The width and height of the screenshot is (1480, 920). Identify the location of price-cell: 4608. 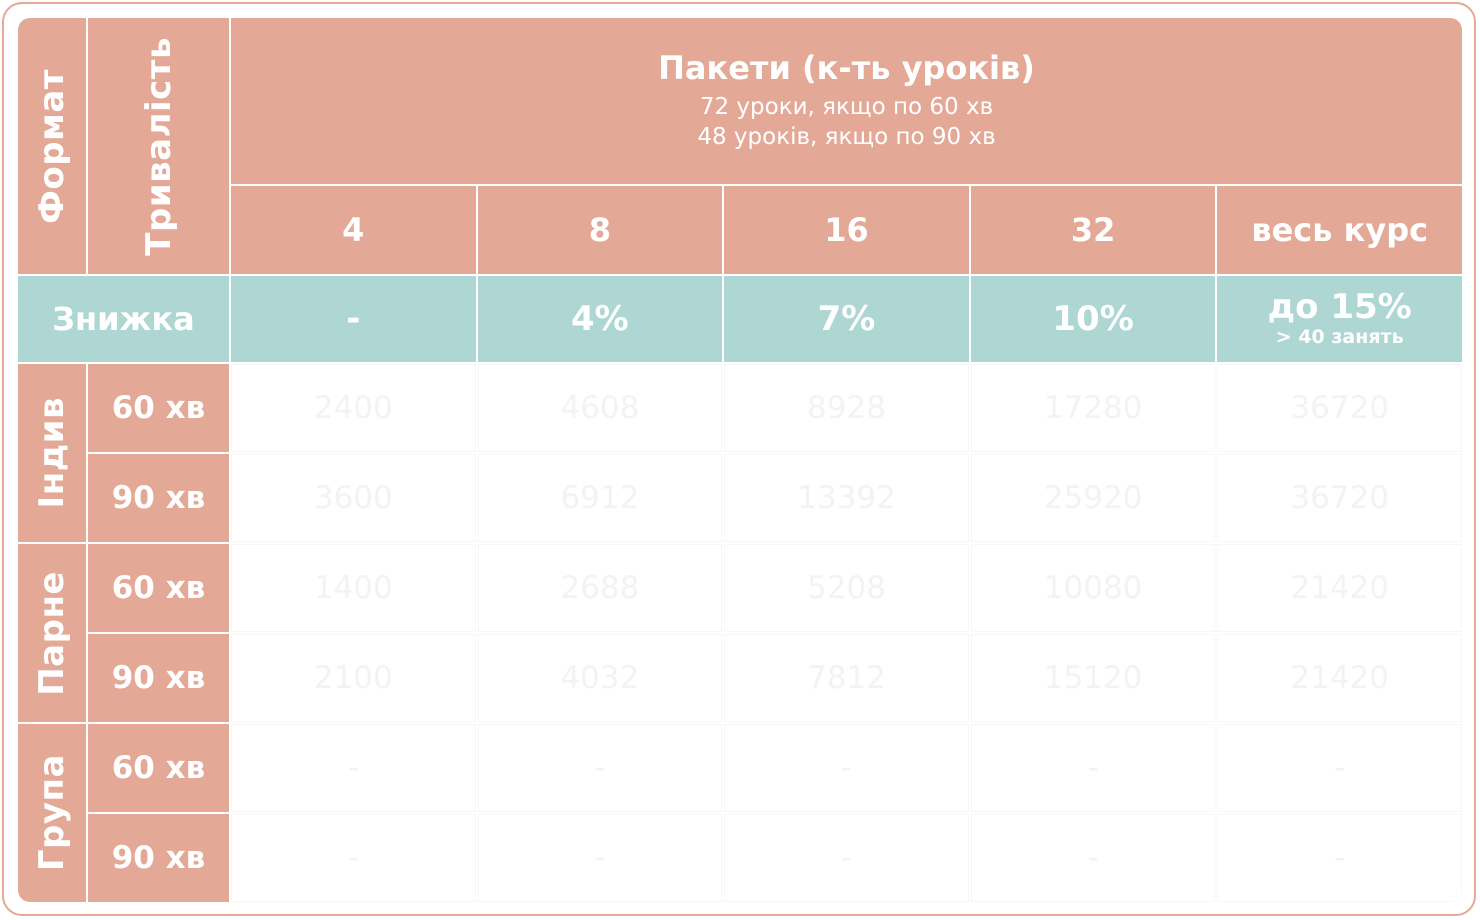
(600, 408).